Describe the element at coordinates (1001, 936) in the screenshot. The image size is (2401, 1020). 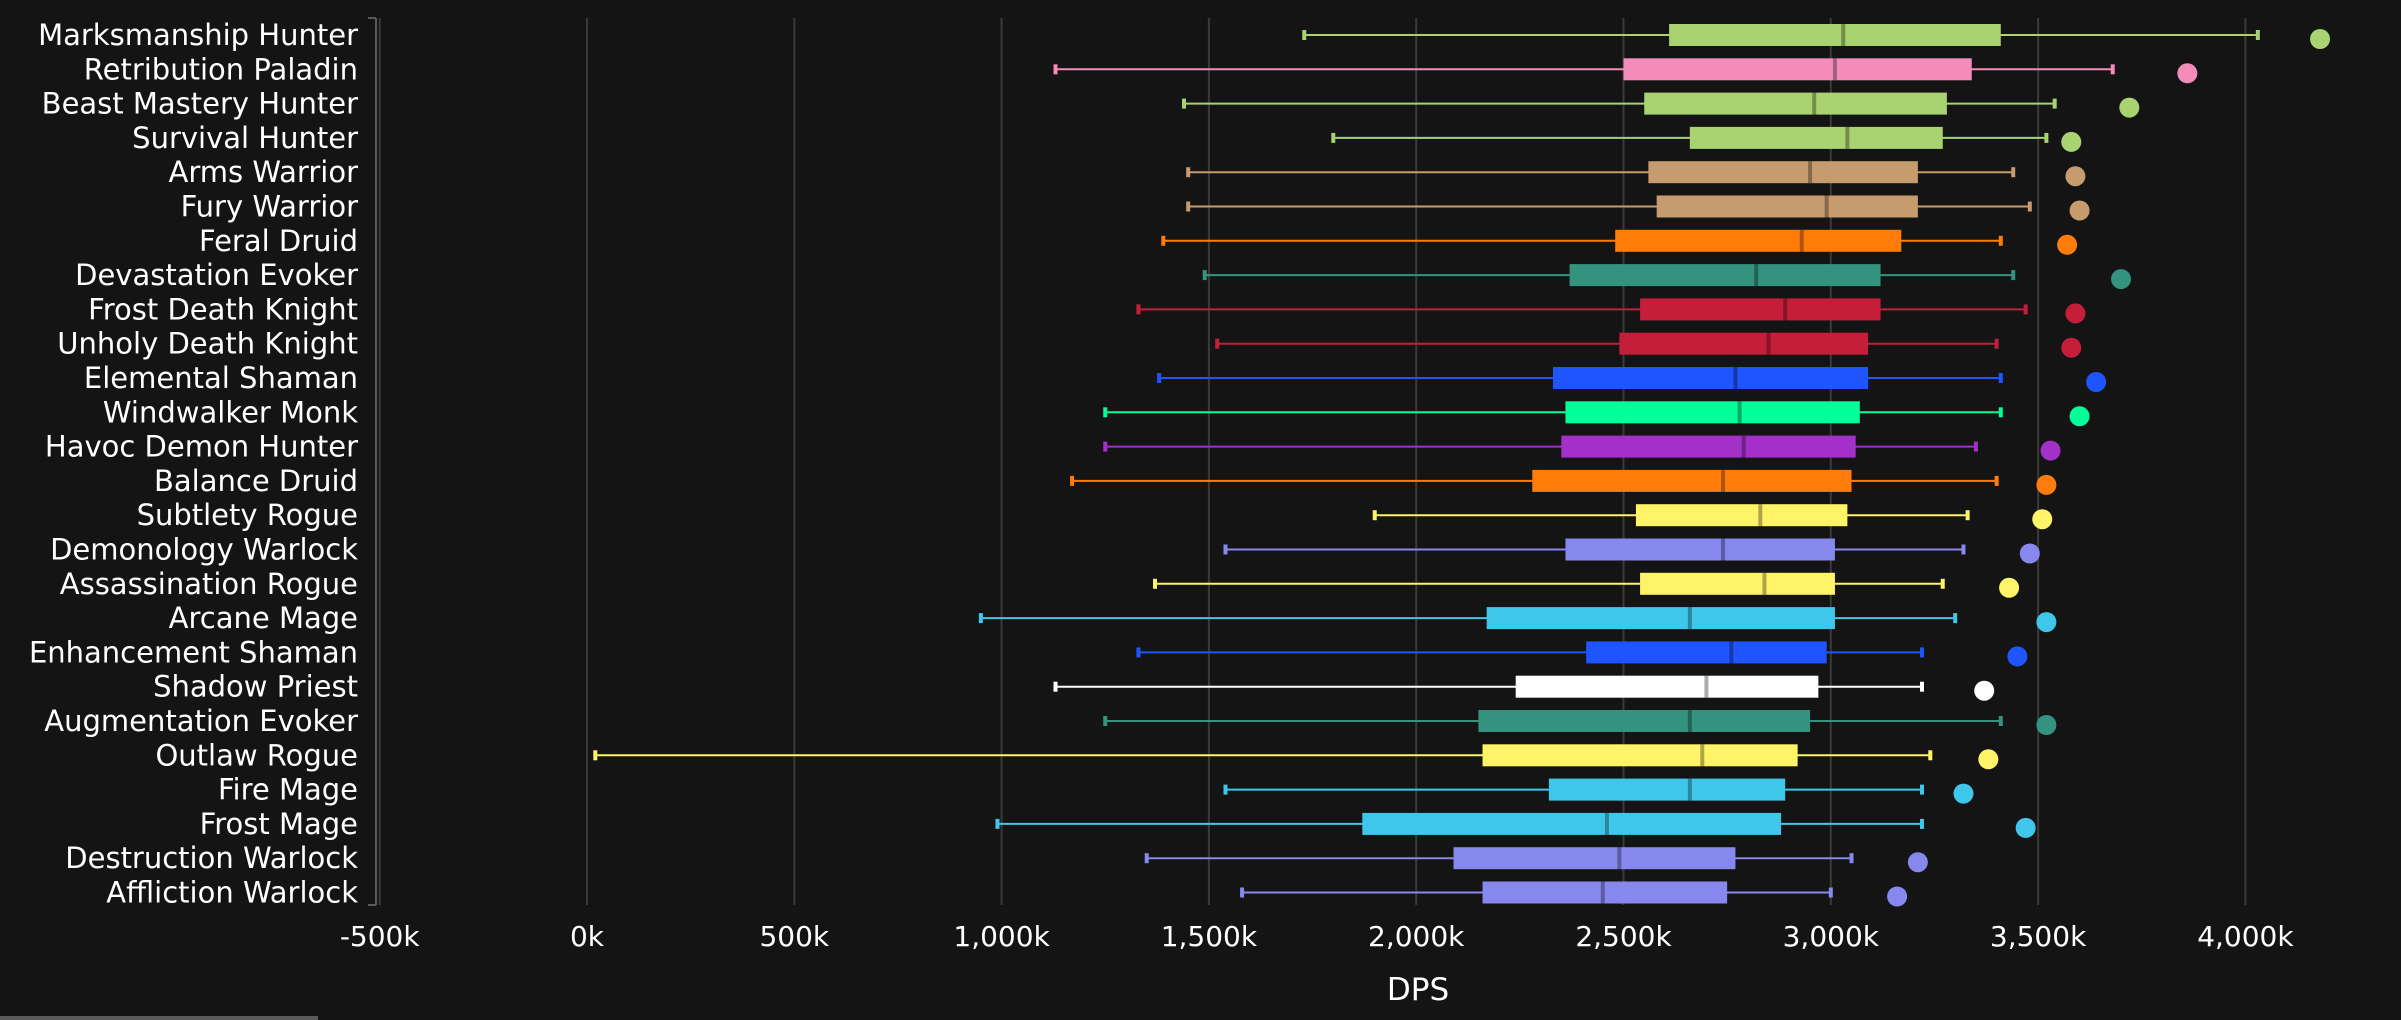
I see `x-tick-label: 1,000k` at that location.